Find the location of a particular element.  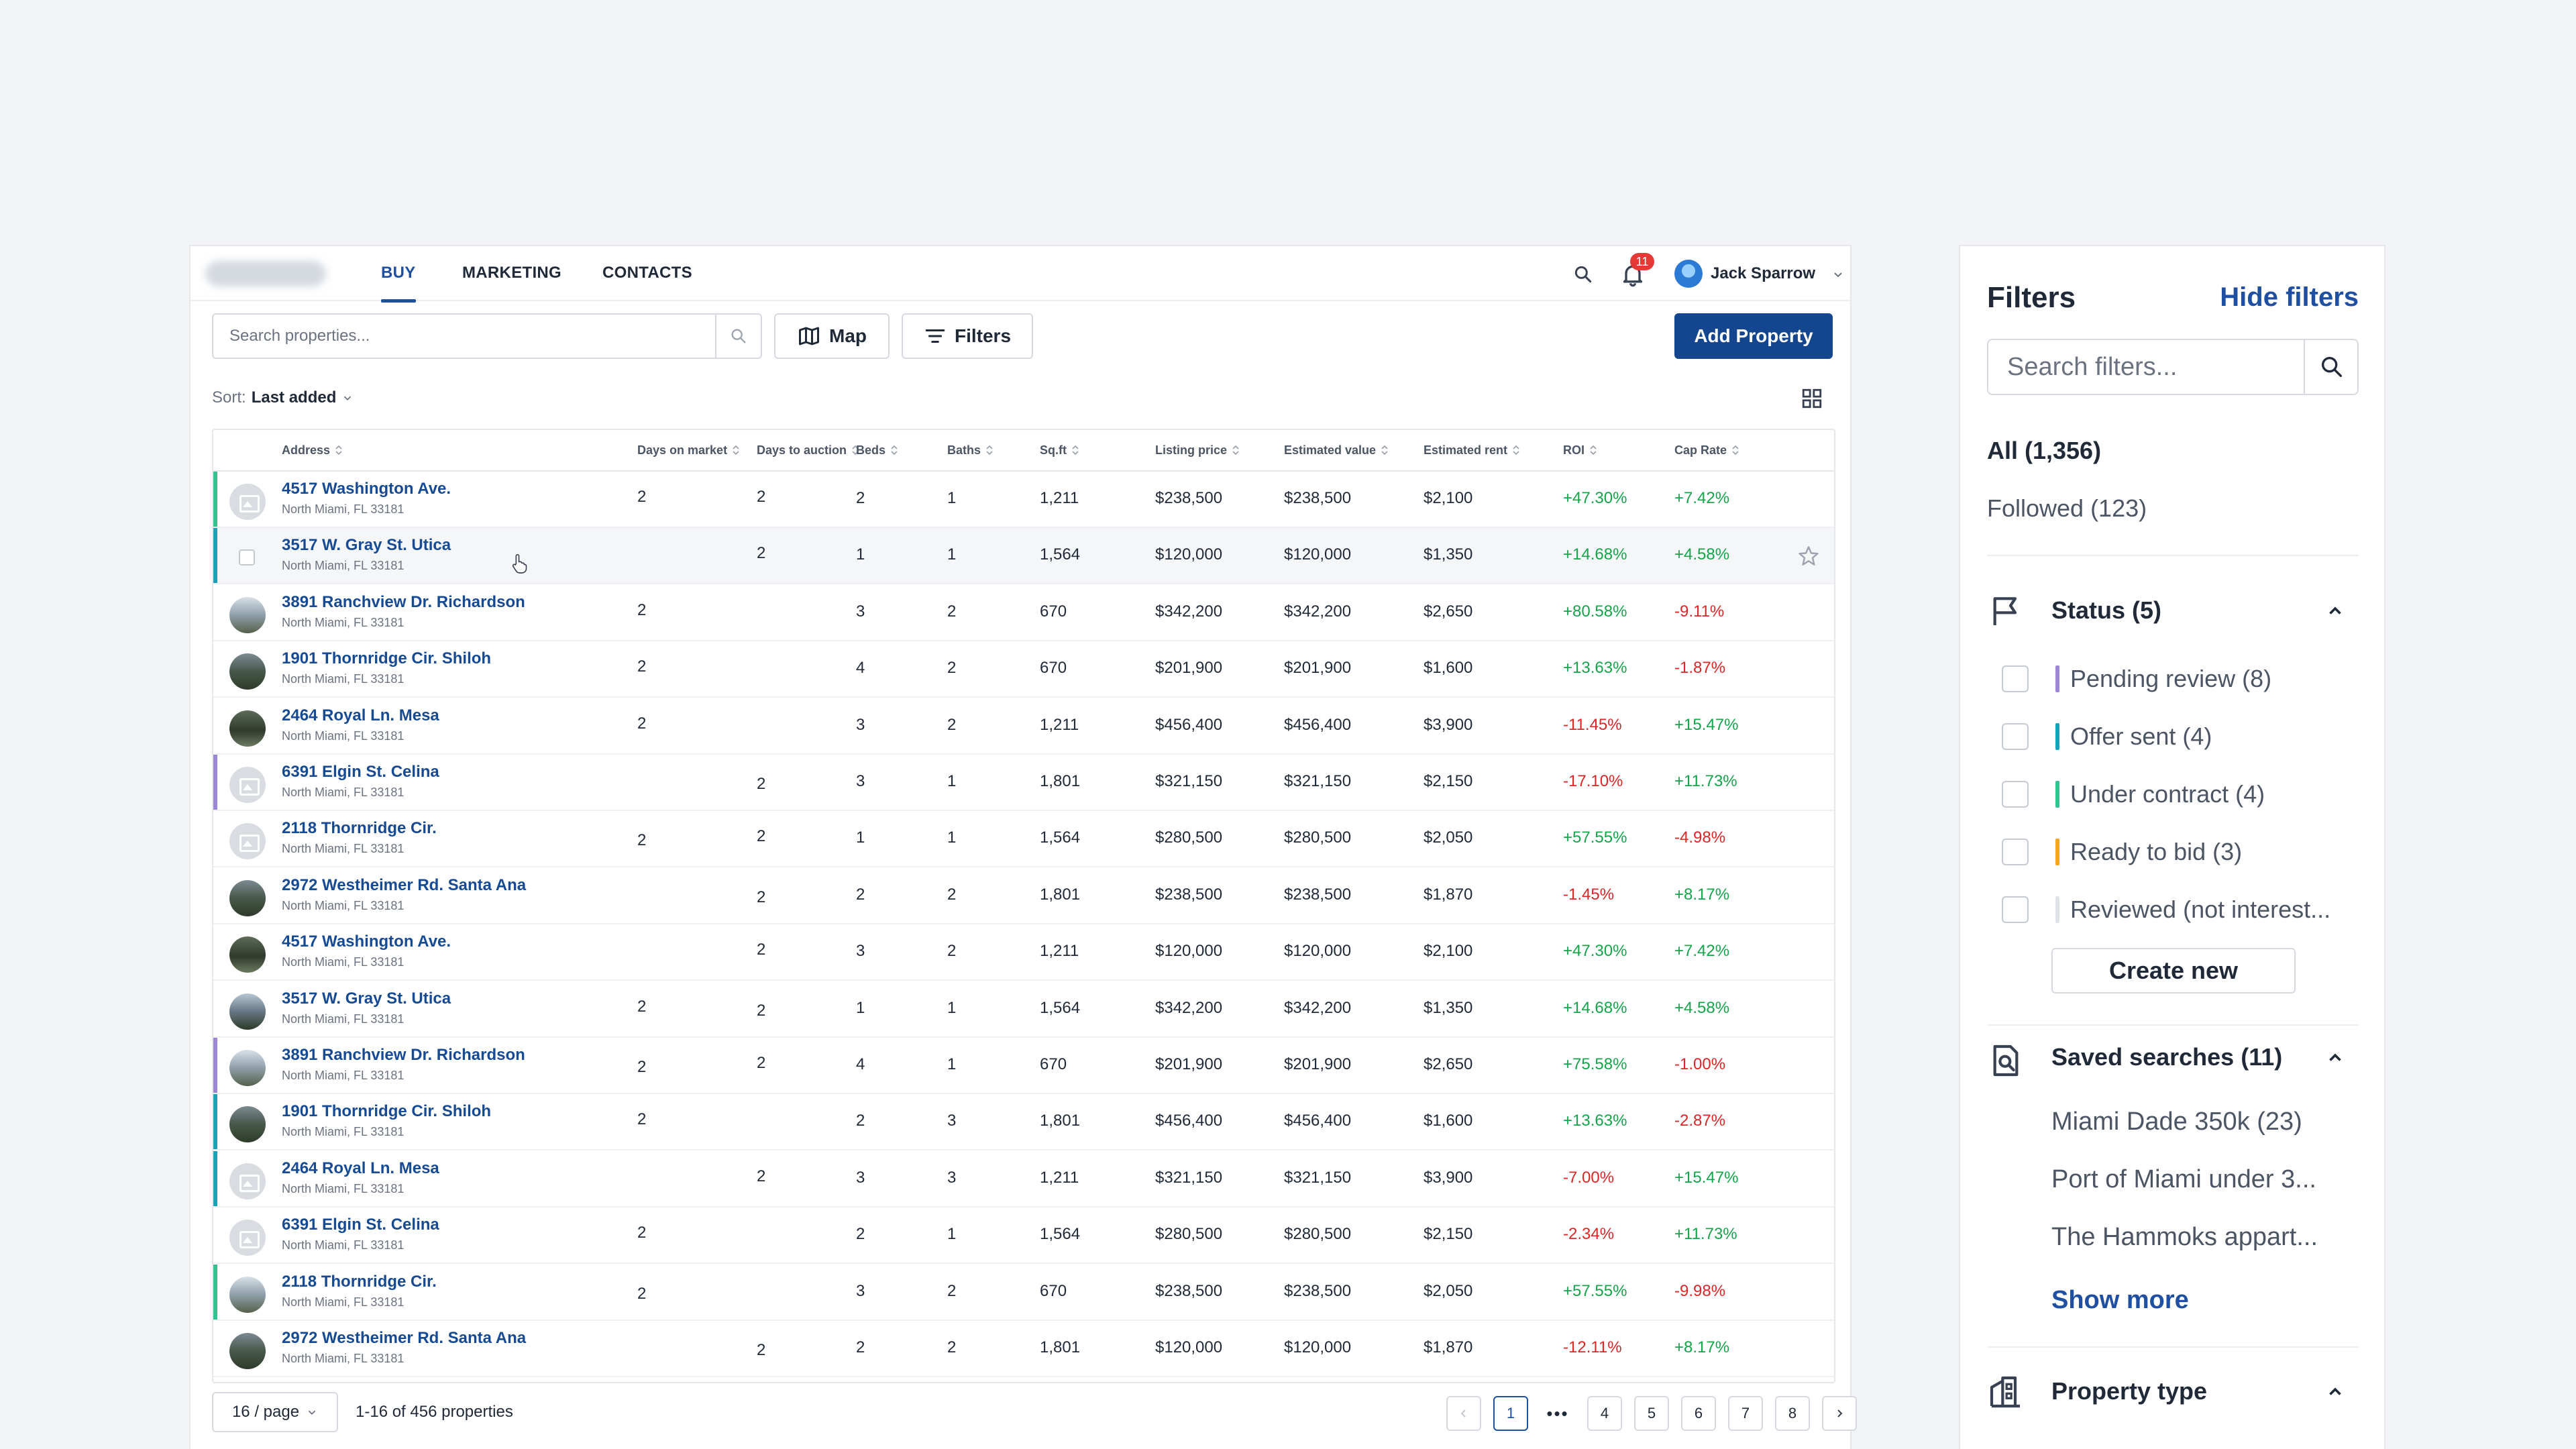

map-button: Map is located at coordinates (832, 336).